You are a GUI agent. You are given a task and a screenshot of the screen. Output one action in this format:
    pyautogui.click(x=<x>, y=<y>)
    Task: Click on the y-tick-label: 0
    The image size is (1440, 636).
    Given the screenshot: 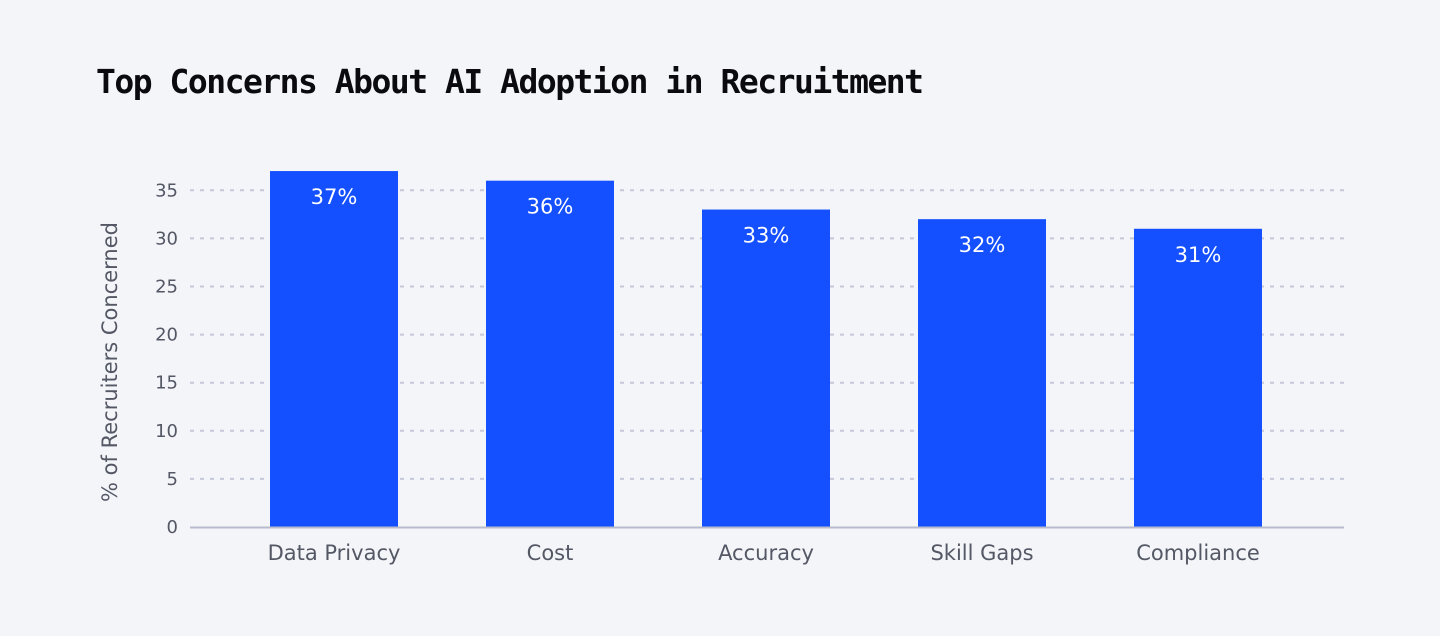 What is the action you would take?
    pyautogui.click(x=172, y=527)
    